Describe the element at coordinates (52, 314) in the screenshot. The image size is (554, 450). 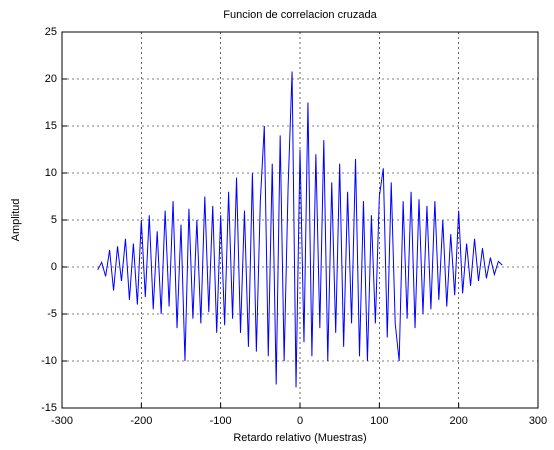
I see `y-tick-label: -5` at that location.